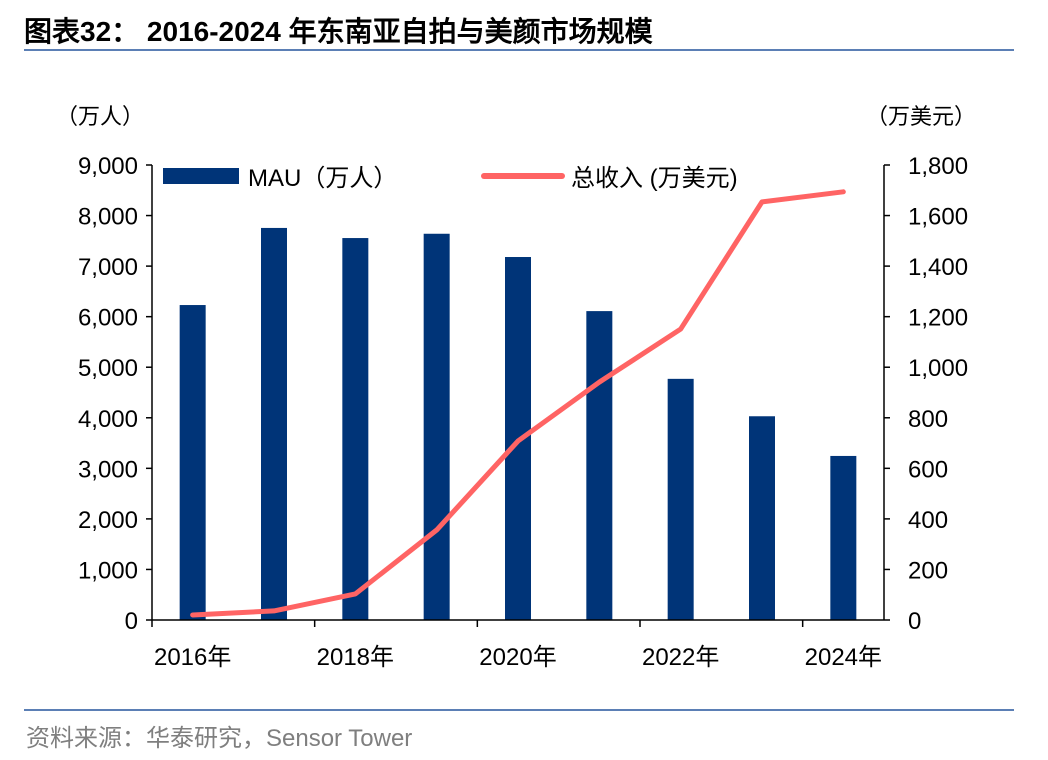  Describe the element at coordinates (131, 621) in the screenshot. I see `left-tick-label: 0` at that location.